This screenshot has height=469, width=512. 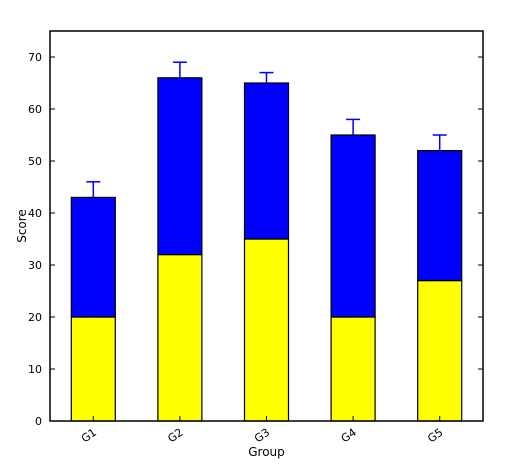 I want to click on x-tick-label-g3: G3, so click(x=262, y=436).